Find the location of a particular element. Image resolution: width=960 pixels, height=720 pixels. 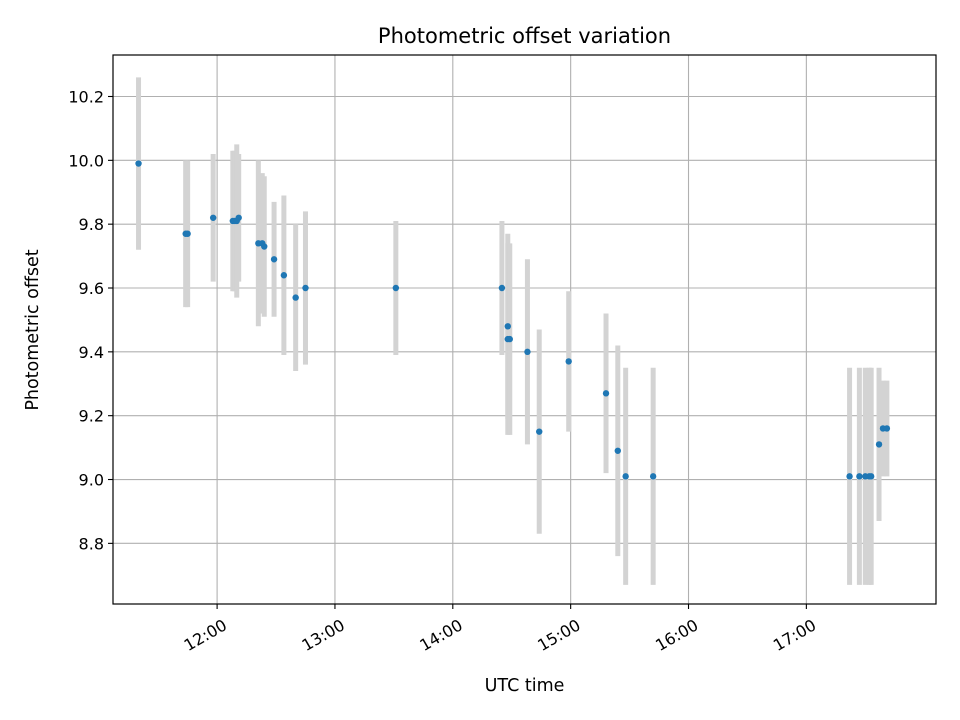

y-tick-label: 8.8 is located at coordinates (91, 543).